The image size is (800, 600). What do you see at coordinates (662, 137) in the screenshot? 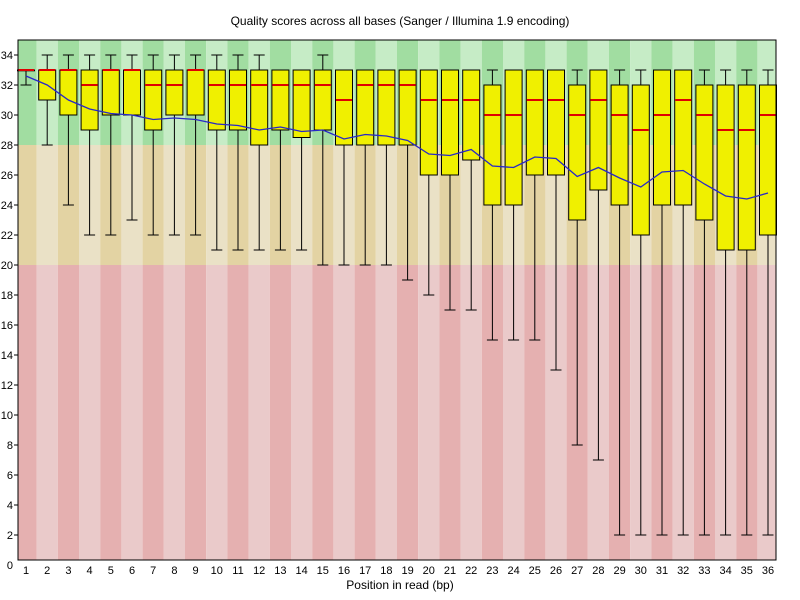
I see `iqr-box-pos31` at bounding box center [662, 137].